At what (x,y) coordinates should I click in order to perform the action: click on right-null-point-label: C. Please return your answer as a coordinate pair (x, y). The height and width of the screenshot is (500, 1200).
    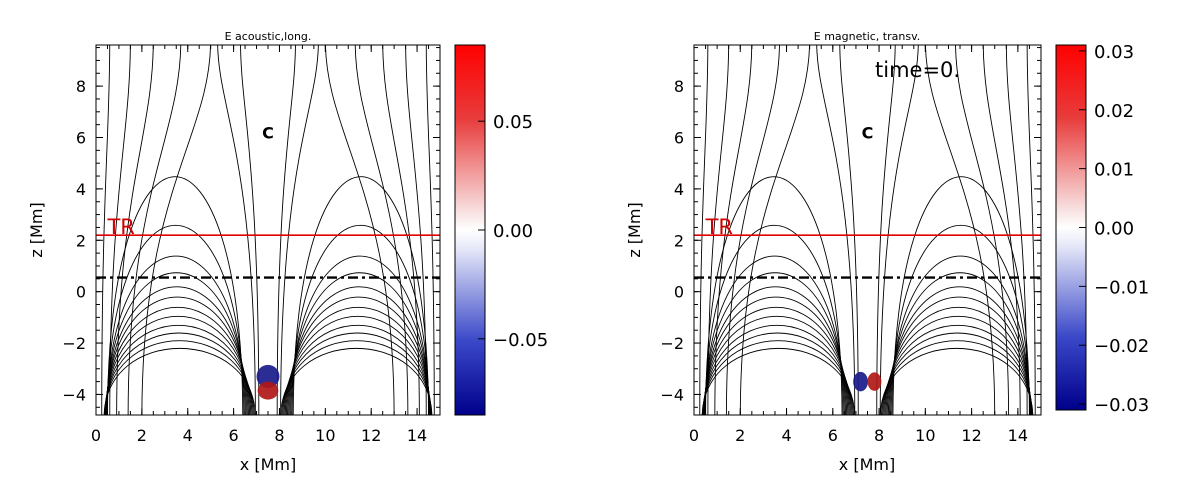
    Looking at the image, I should click on (868, 132).